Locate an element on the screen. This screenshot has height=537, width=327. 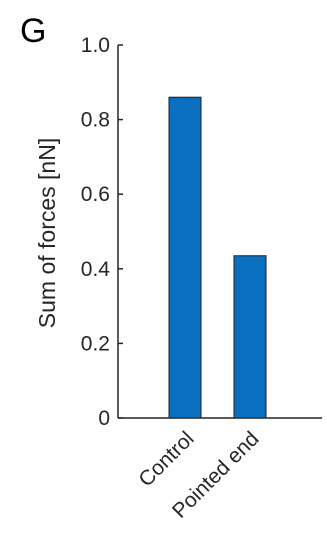
y-axis-label: Sum of forces [nN] is located at coordinates (47, 233).